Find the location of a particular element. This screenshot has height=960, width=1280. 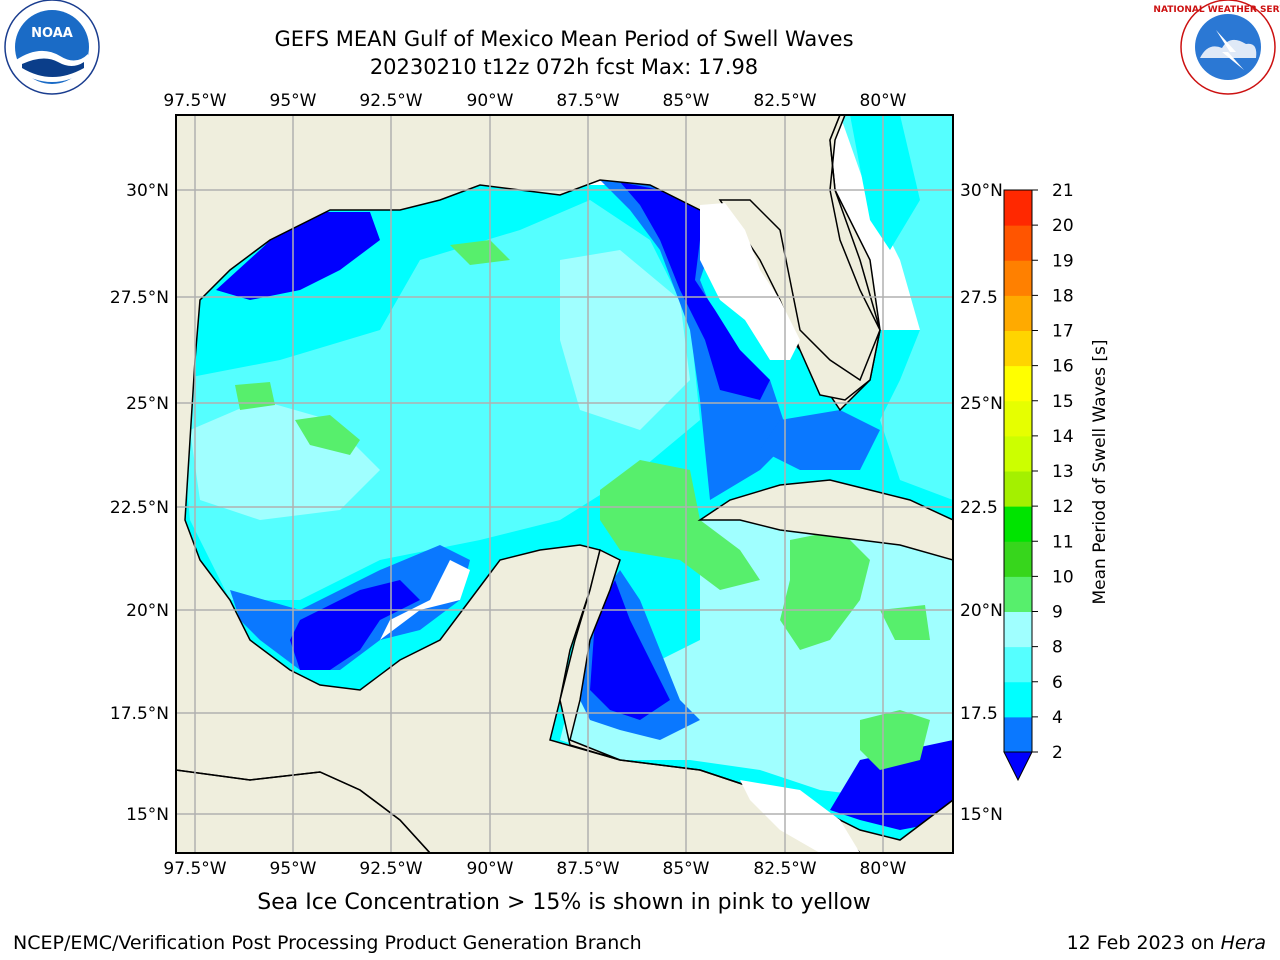

green-patch-cayman is located at coordinates (825, 590).